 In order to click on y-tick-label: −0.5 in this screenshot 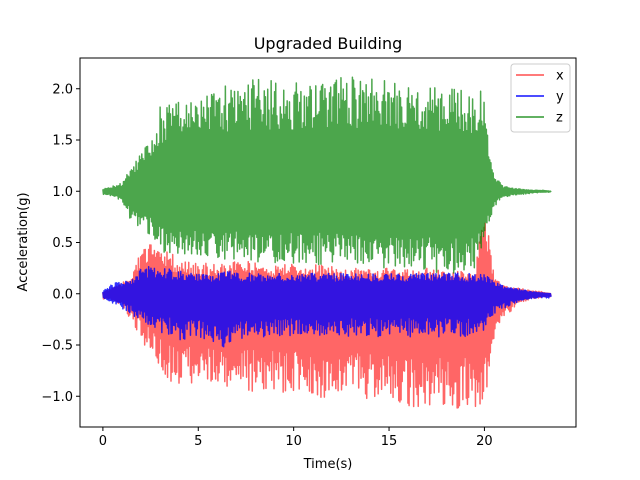, I will do `click(57, 346)`.